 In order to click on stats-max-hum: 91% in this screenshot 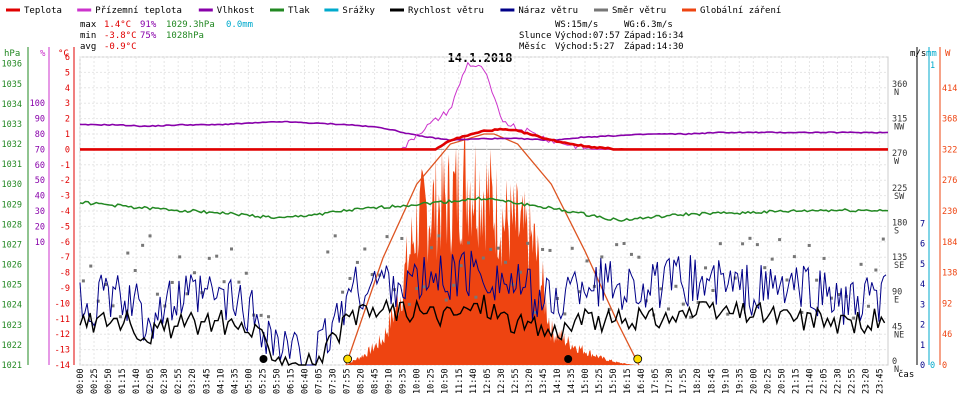, I will do `click(148, 25)`.